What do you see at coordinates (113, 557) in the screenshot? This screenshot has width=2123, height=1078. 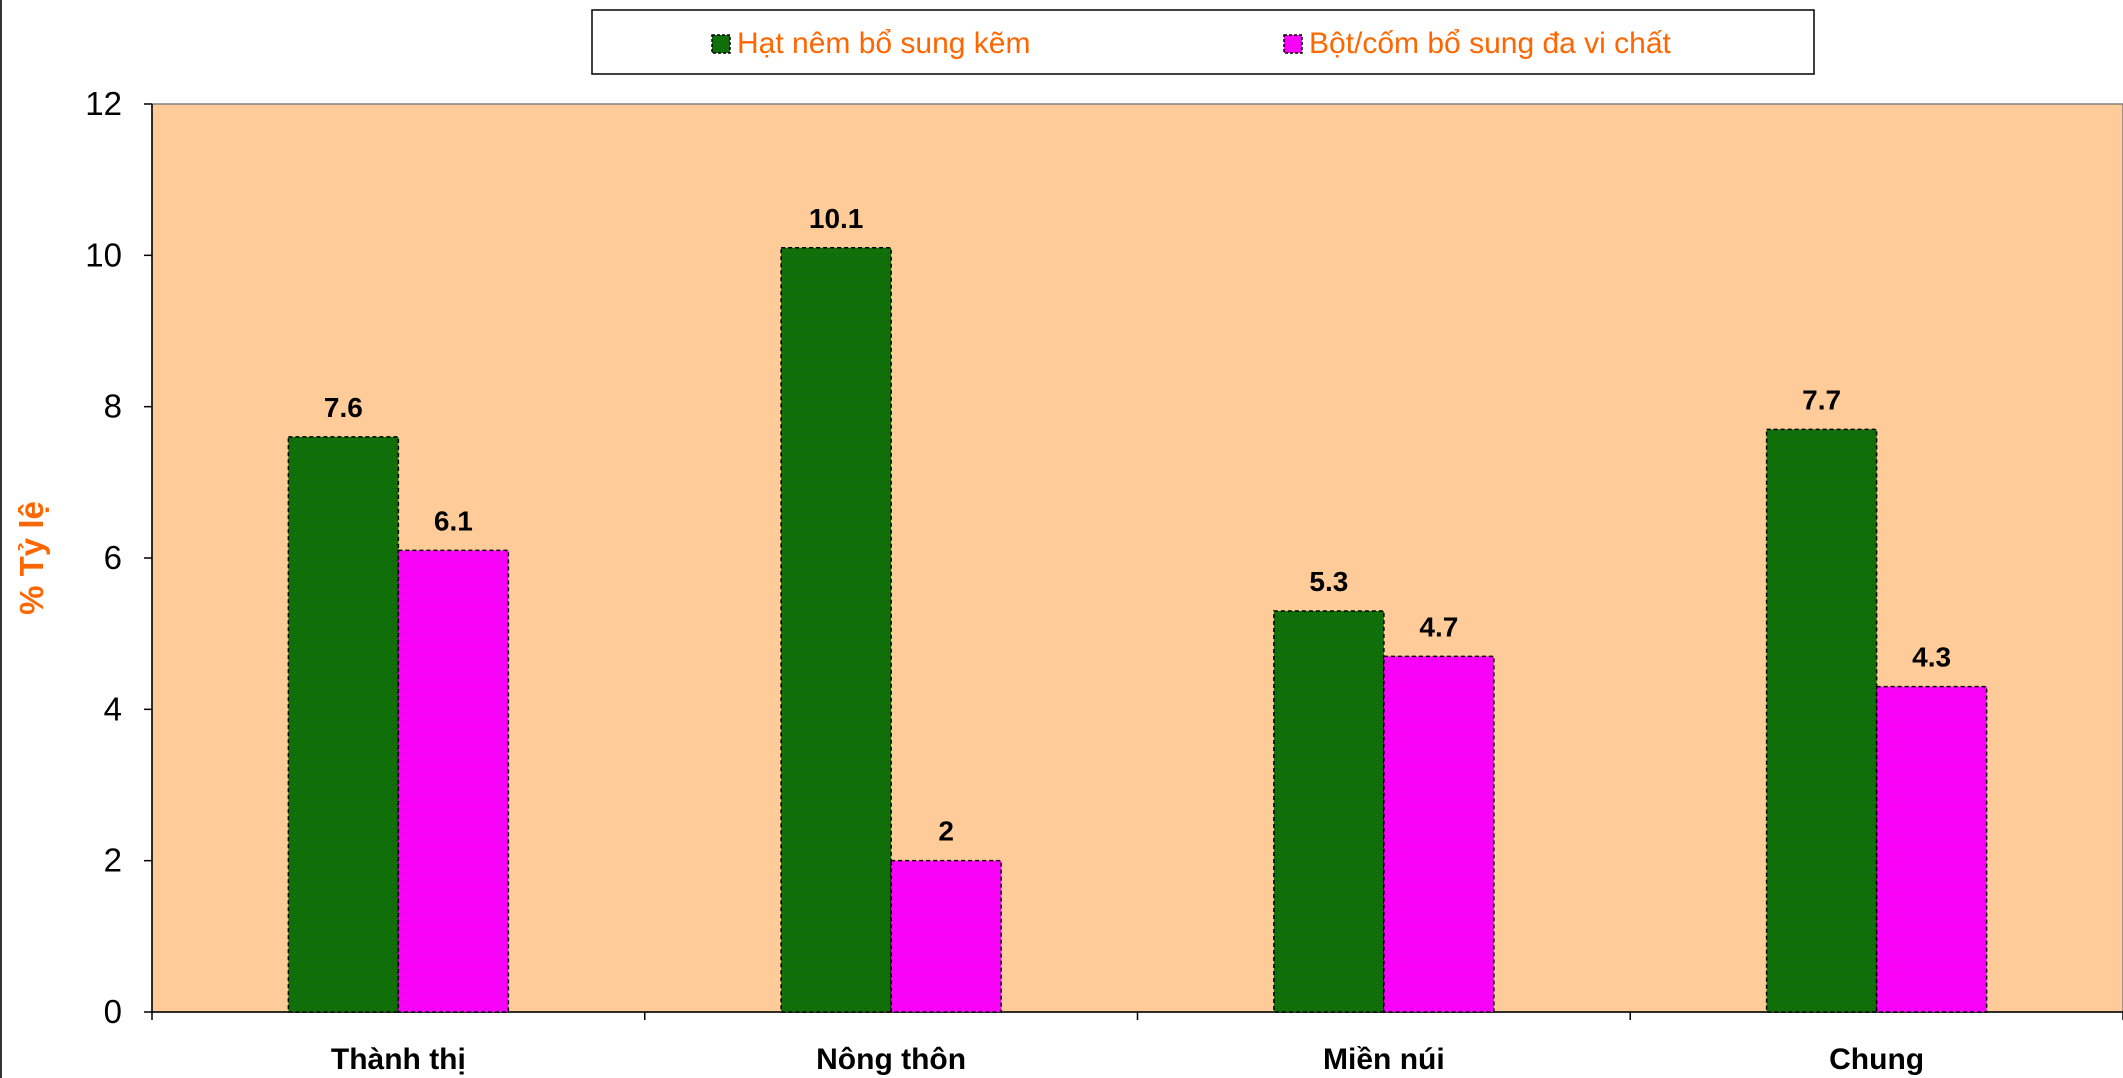 I see `y-tick-label: 6` at bounding box center [113, 557].